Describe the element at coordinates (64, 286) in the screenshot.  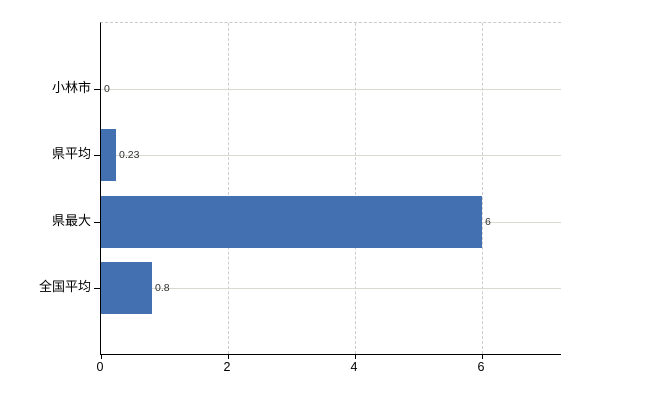
I see `category-label: 全国平均` at that location.